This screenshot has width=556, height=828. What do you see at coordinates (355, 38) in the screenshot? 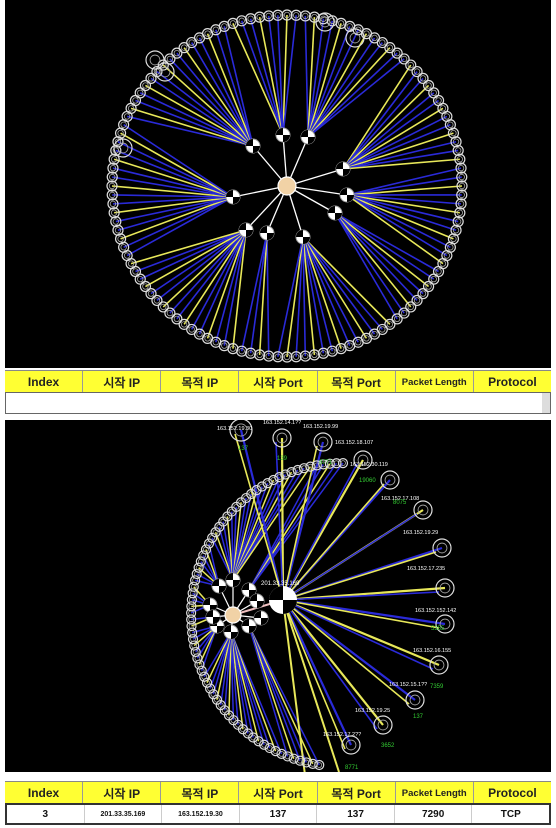
I see `port-cluster-node-inner` at bounding box center [355, 38].